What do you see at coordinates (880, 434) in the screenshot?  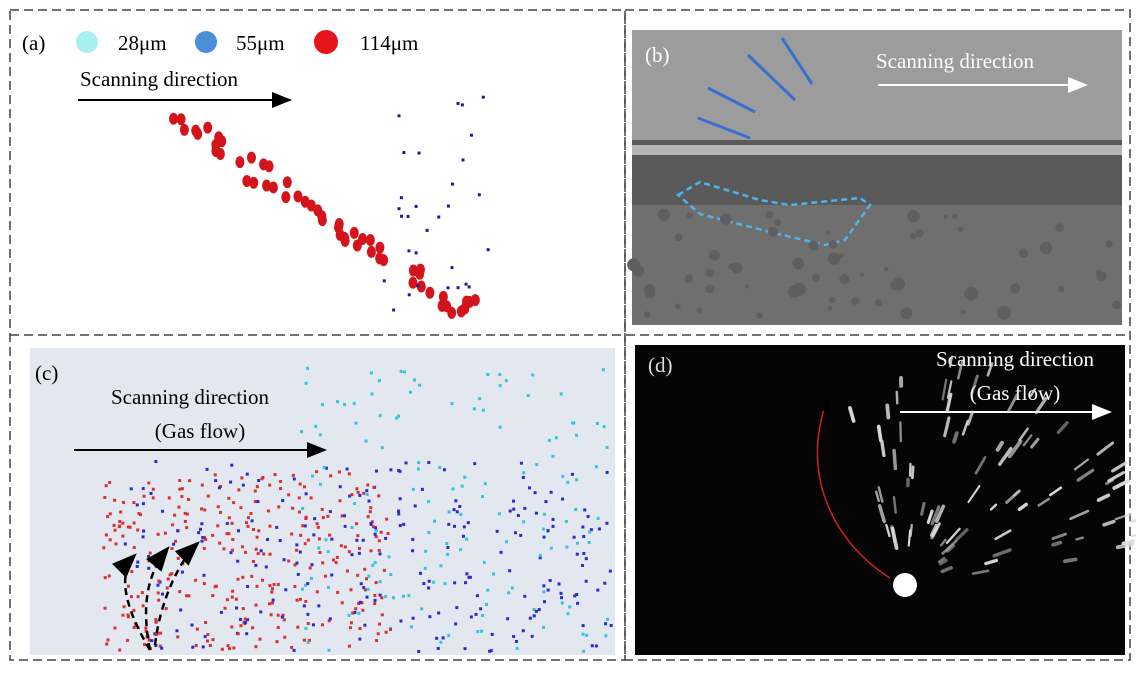 I see `spark` at bounding box center [880, 434].